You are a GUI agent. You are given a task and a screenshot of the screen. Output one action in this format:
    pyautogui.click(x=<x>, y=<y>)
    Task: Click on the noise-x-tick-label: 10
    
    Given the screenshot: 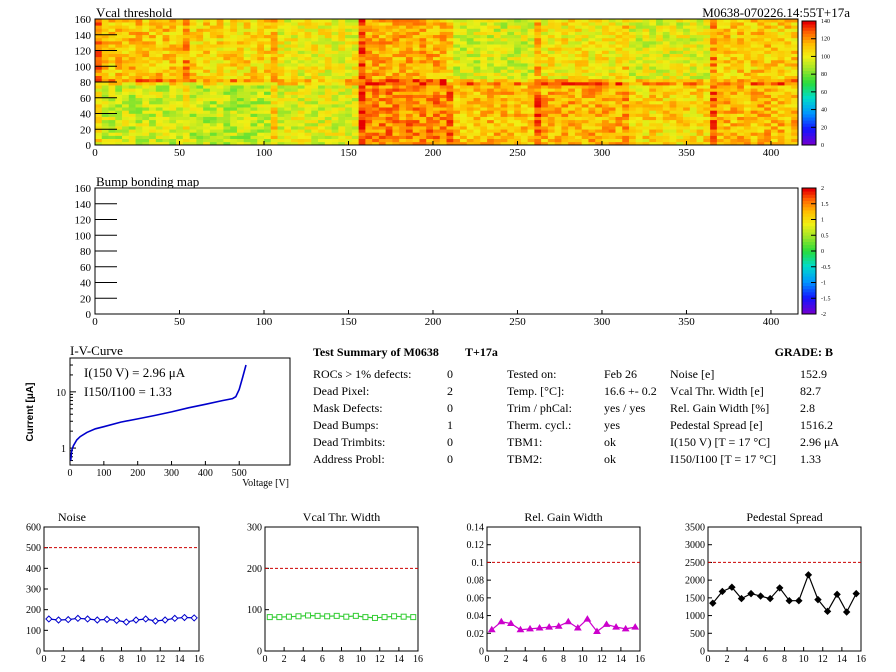 What is the action you would take?
    pyautogui.click(x=141, y=659)
    